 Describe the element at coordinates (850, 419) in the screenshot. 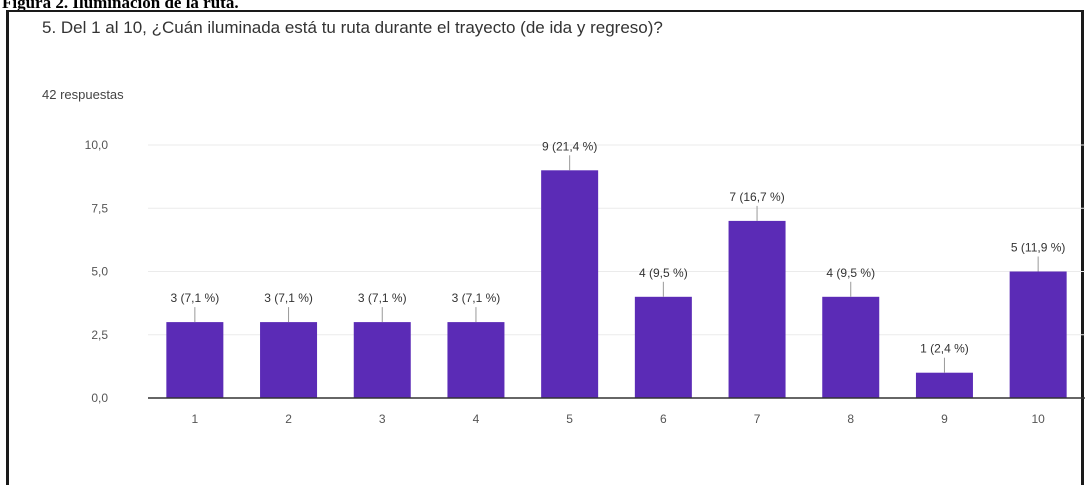

I see `x-tick-label: 8` at that location.